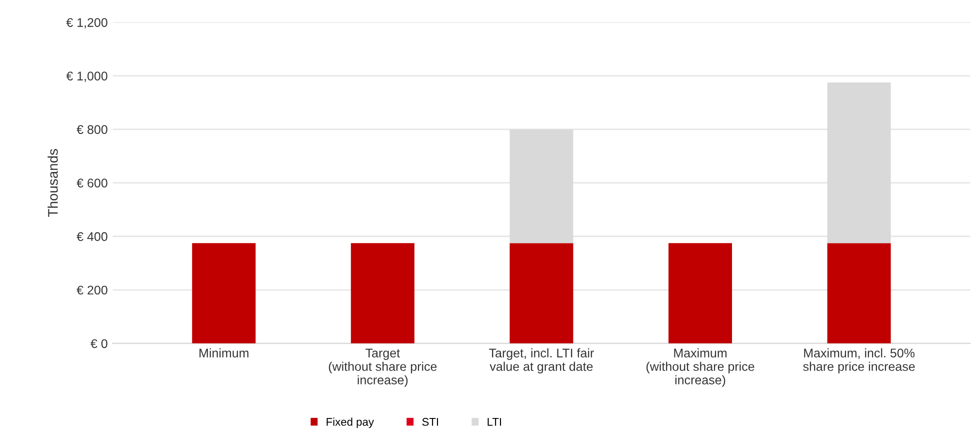 Image resolution: width=980 pixels, height=446 pixels. Describe the element at coordinates (541, 361) in the screenshot. I see `x-tick-label: Target, incl. LTI fair value at grant date` at that location.